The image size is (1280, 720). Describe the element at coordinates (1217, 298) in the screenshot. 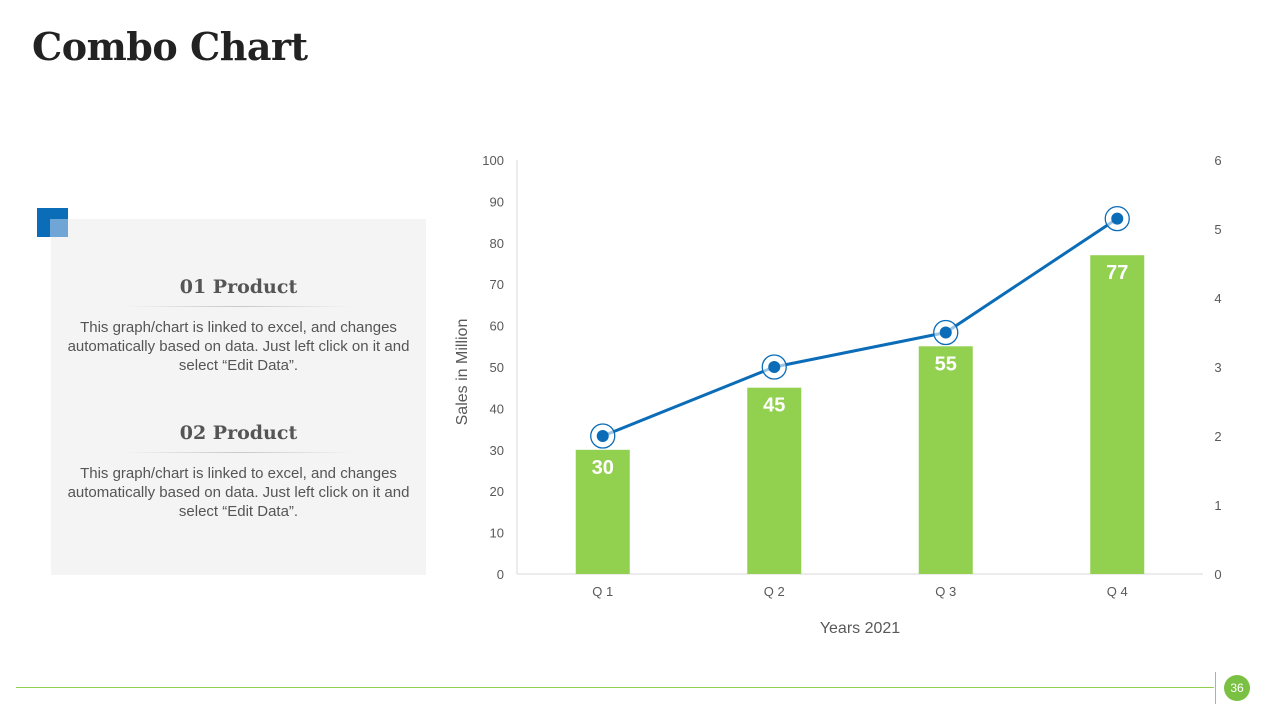

I see `y2-tick-label: 4` at that location.